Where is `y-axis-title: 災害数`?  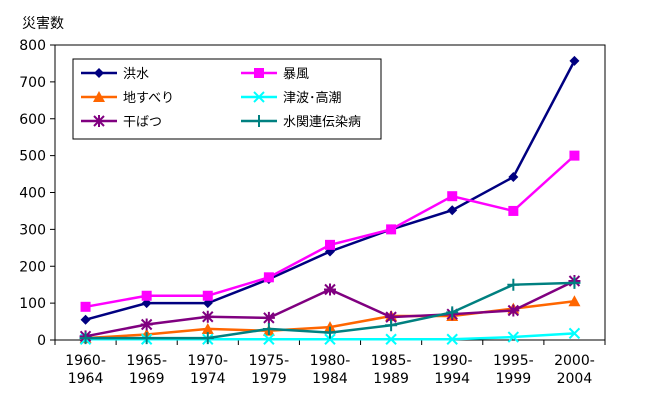 y-axis-title: 災害数 is located at coordinates (43, 24).